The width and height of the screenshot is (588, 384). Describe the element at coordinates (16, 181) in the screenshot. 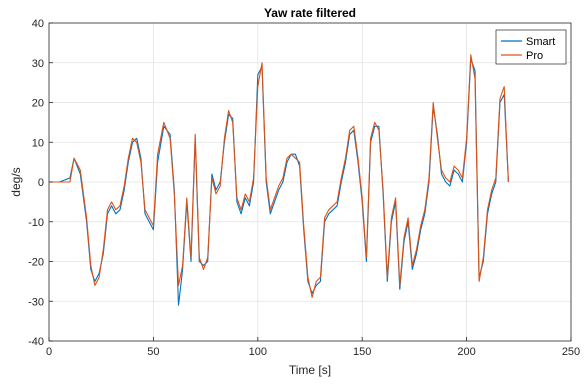

I see `y-axis-label: deg/s` at that location.